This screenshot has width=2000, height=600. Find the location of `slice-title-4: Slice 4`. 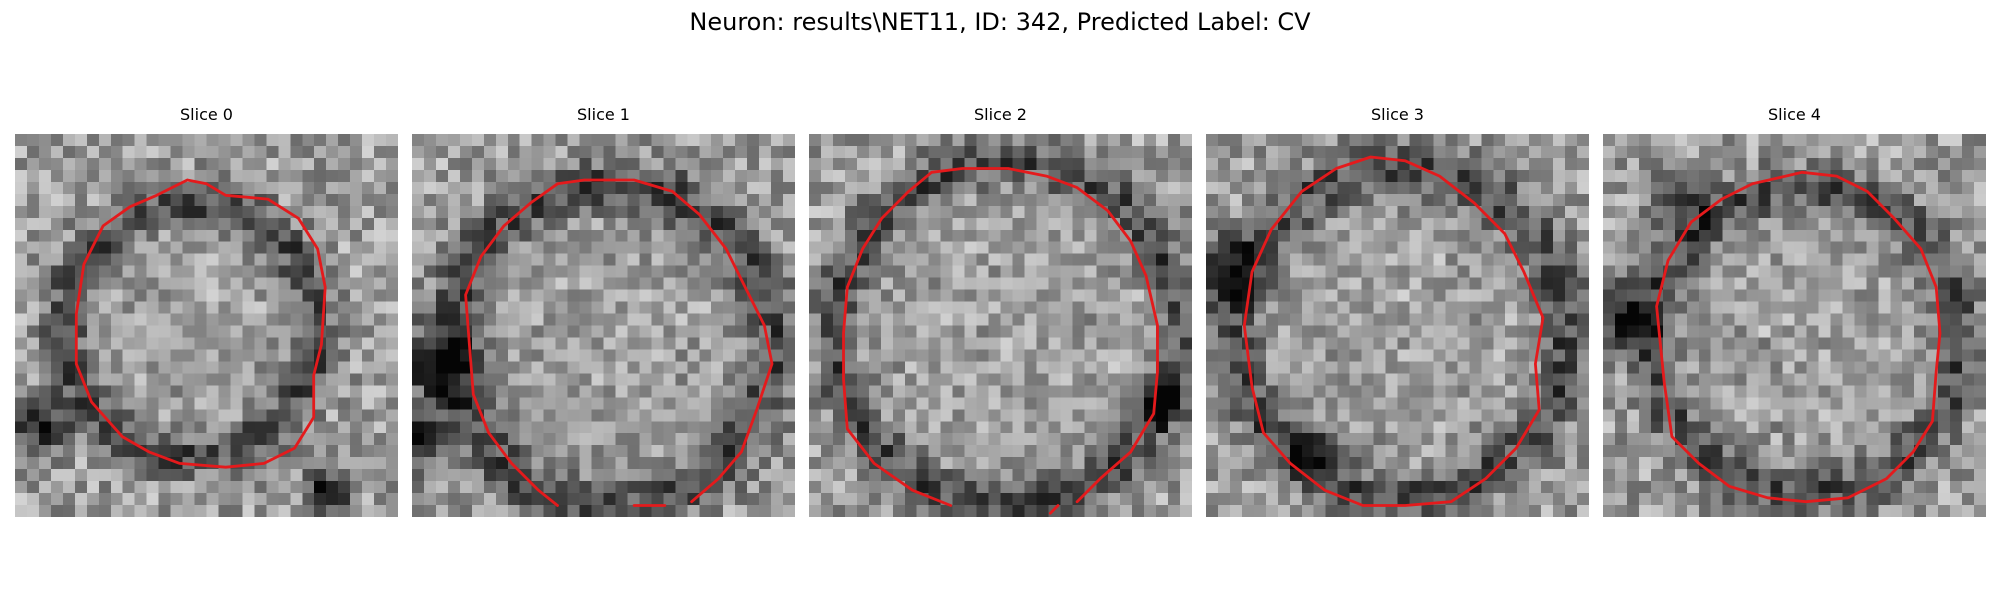

slice-title-4: Slice 4 is located at coordinates (1794, 114).